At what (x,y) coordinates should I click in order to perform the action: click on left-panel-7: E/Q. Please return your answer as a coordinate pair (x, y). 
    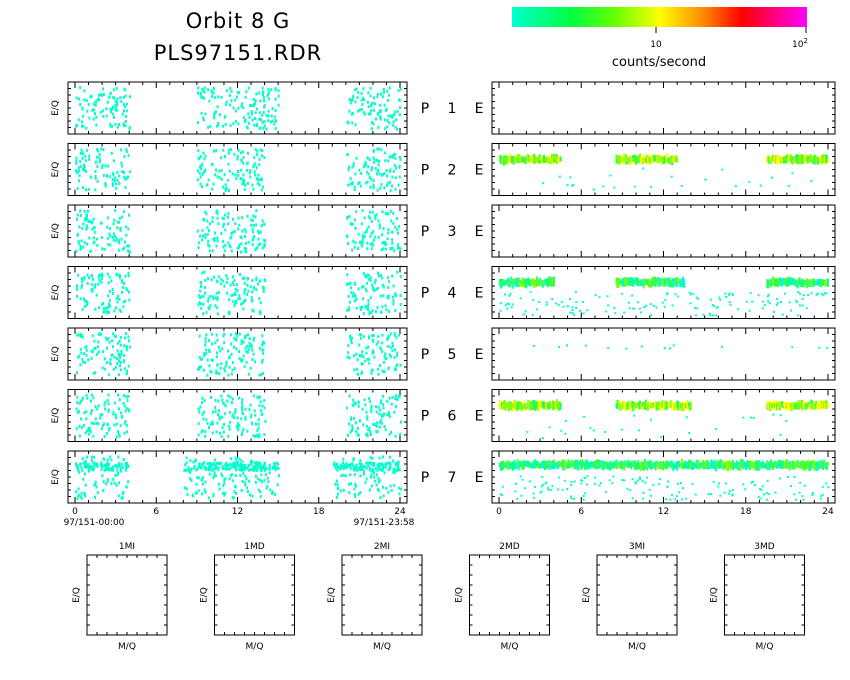
    Looking at the image, I should click on (229, 477).